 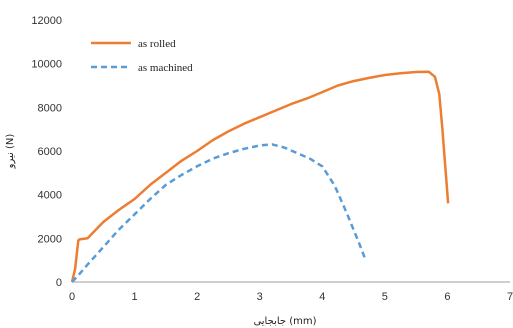 I want to click on y-tick-label: 0, so click(x=59, y=283).